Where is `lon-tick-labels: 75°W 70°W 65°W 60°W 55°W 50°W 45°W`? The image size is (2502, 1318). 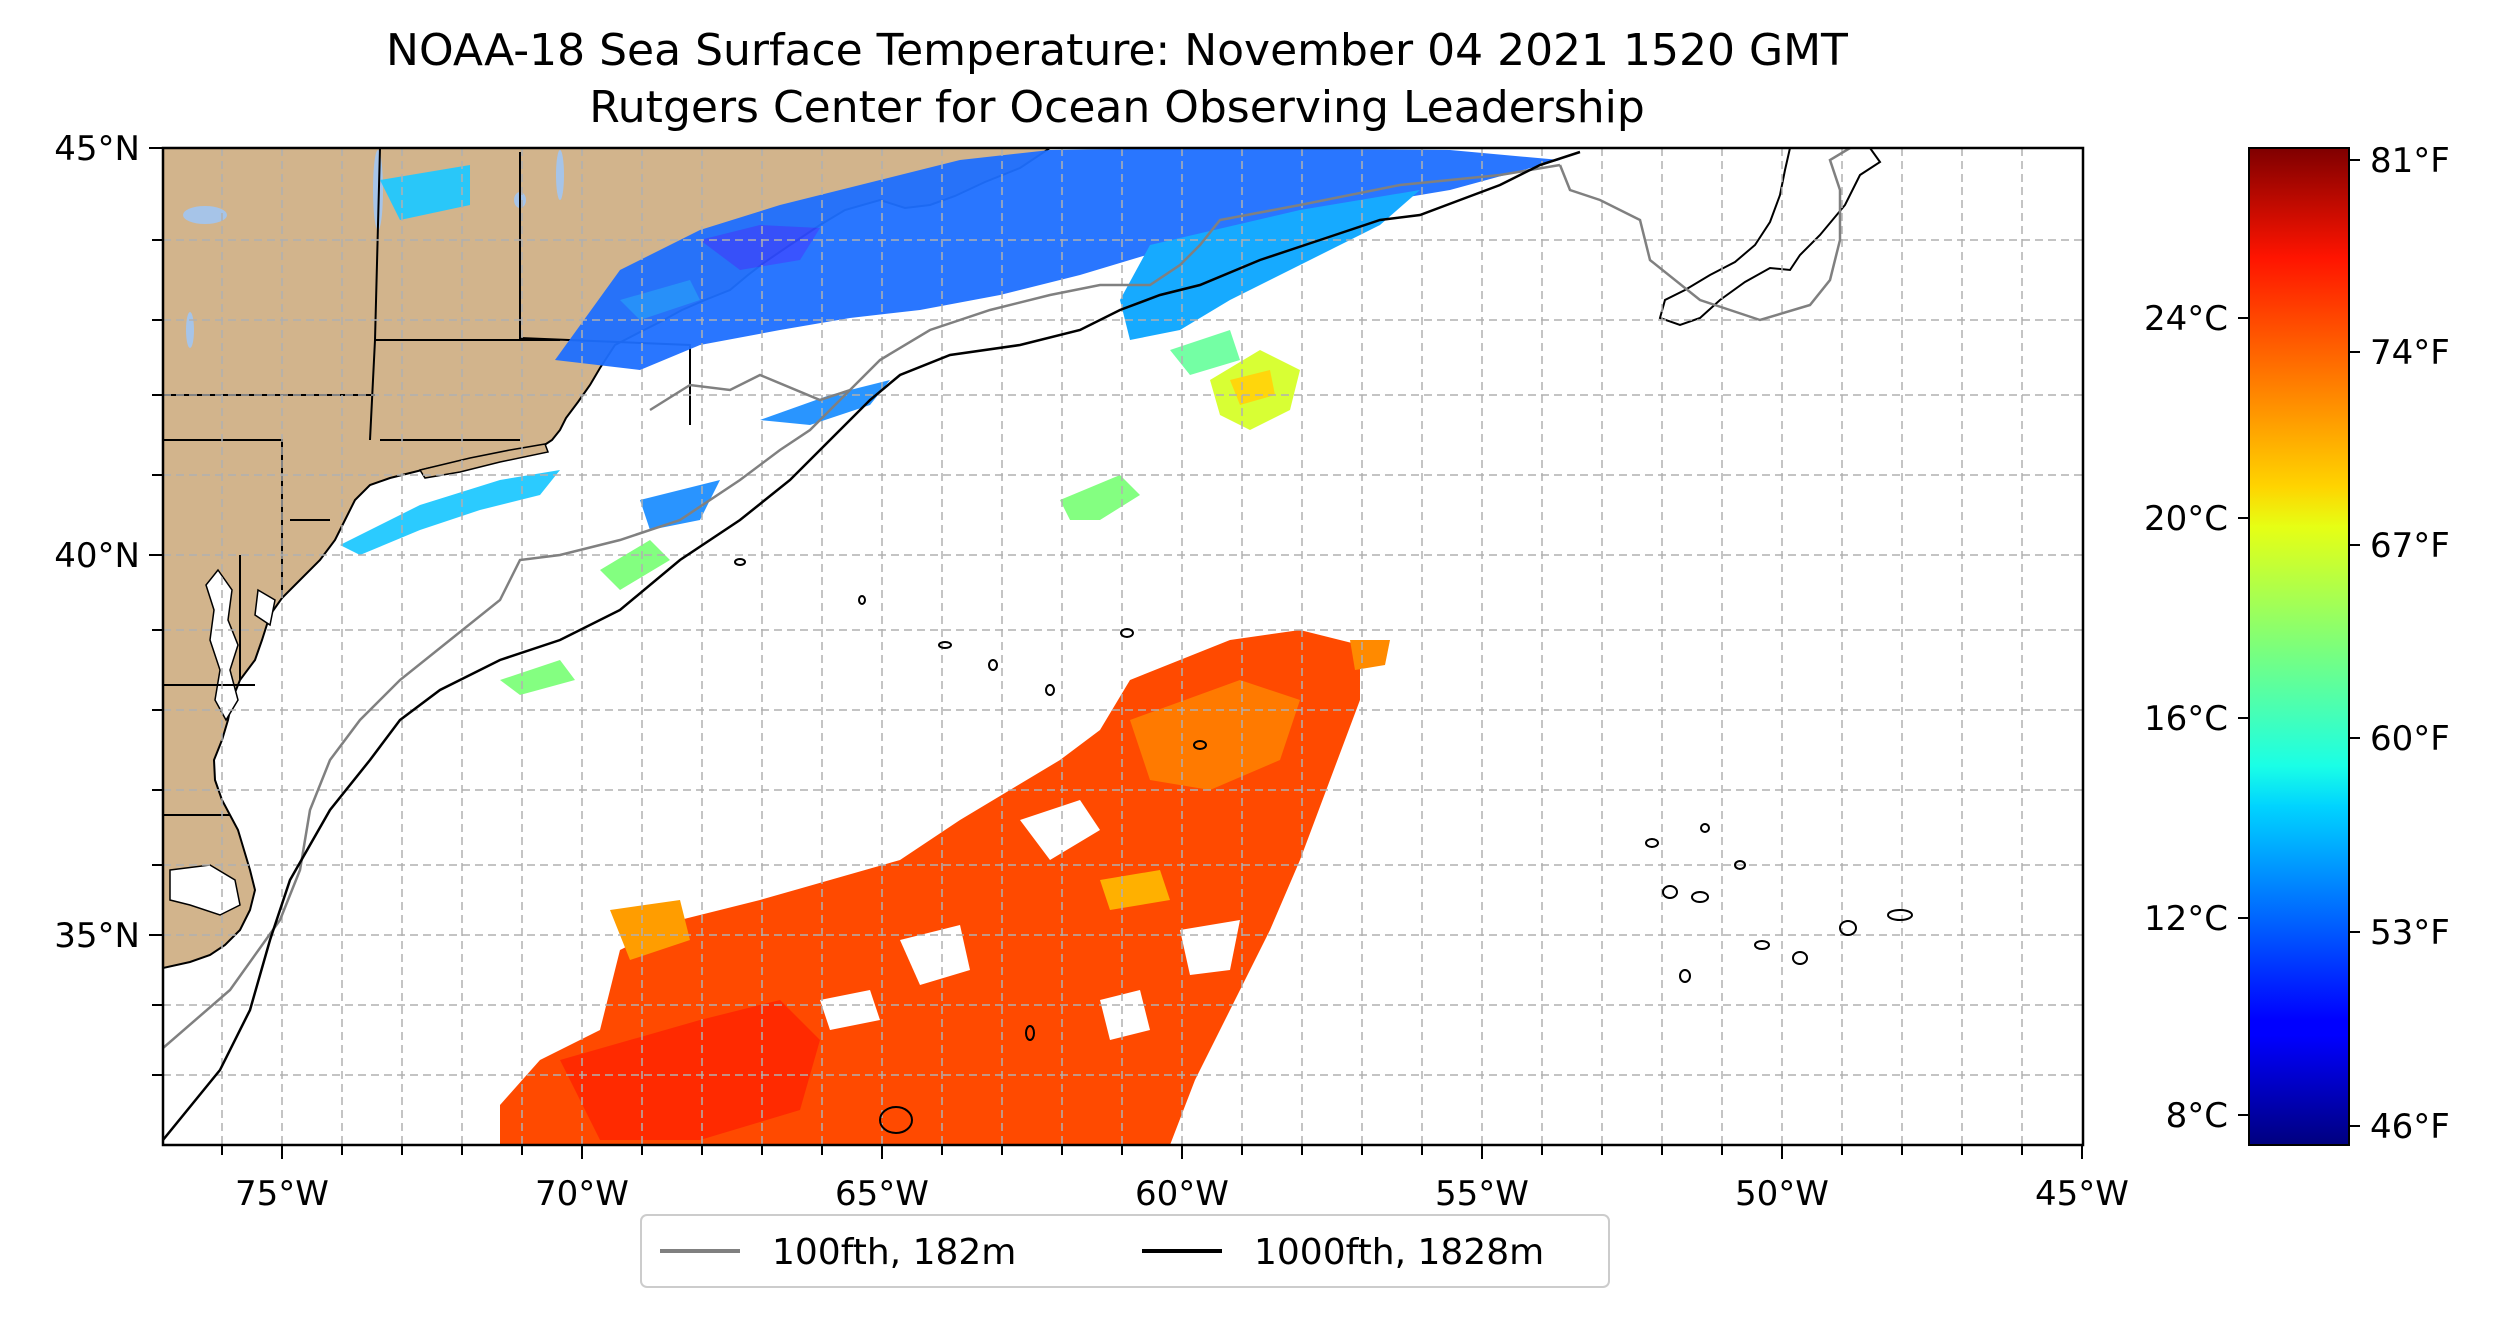 lon-tick-labels: 75°W 70°W 65°W 60°W 55°W 50°W 45°W is located at coordinates (1182, 1179).